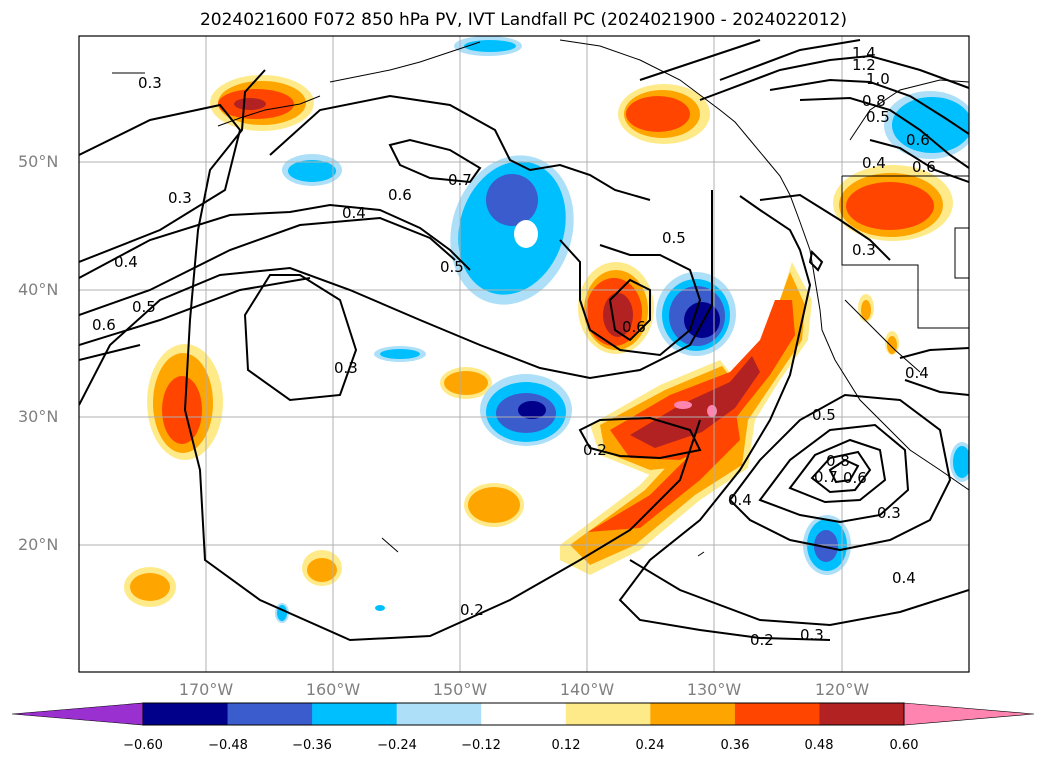 This screenshot has height=765, width=1047. I want to click on colorbar-tick-label: 0.36, so click(735, 745).